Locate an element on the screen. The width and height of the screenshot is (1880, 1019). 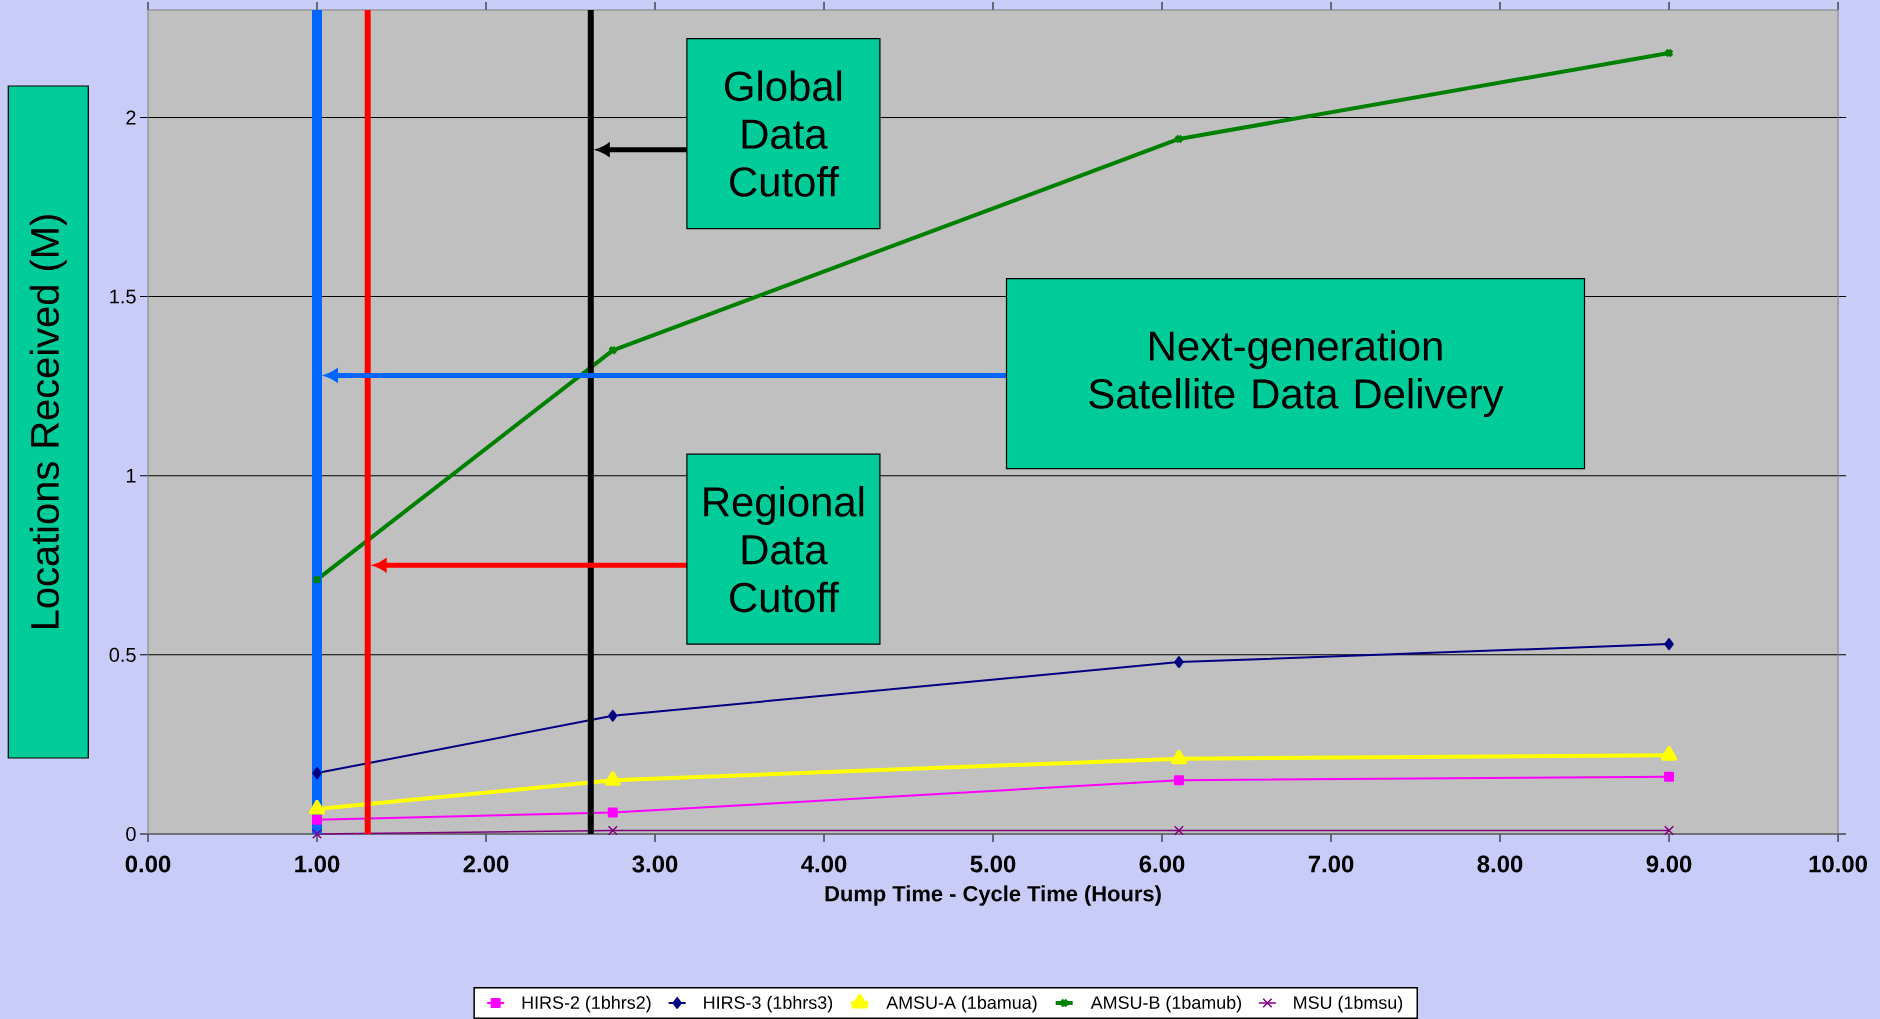
x-tick-label: 8.00 is located at coordinates (1500, 864).